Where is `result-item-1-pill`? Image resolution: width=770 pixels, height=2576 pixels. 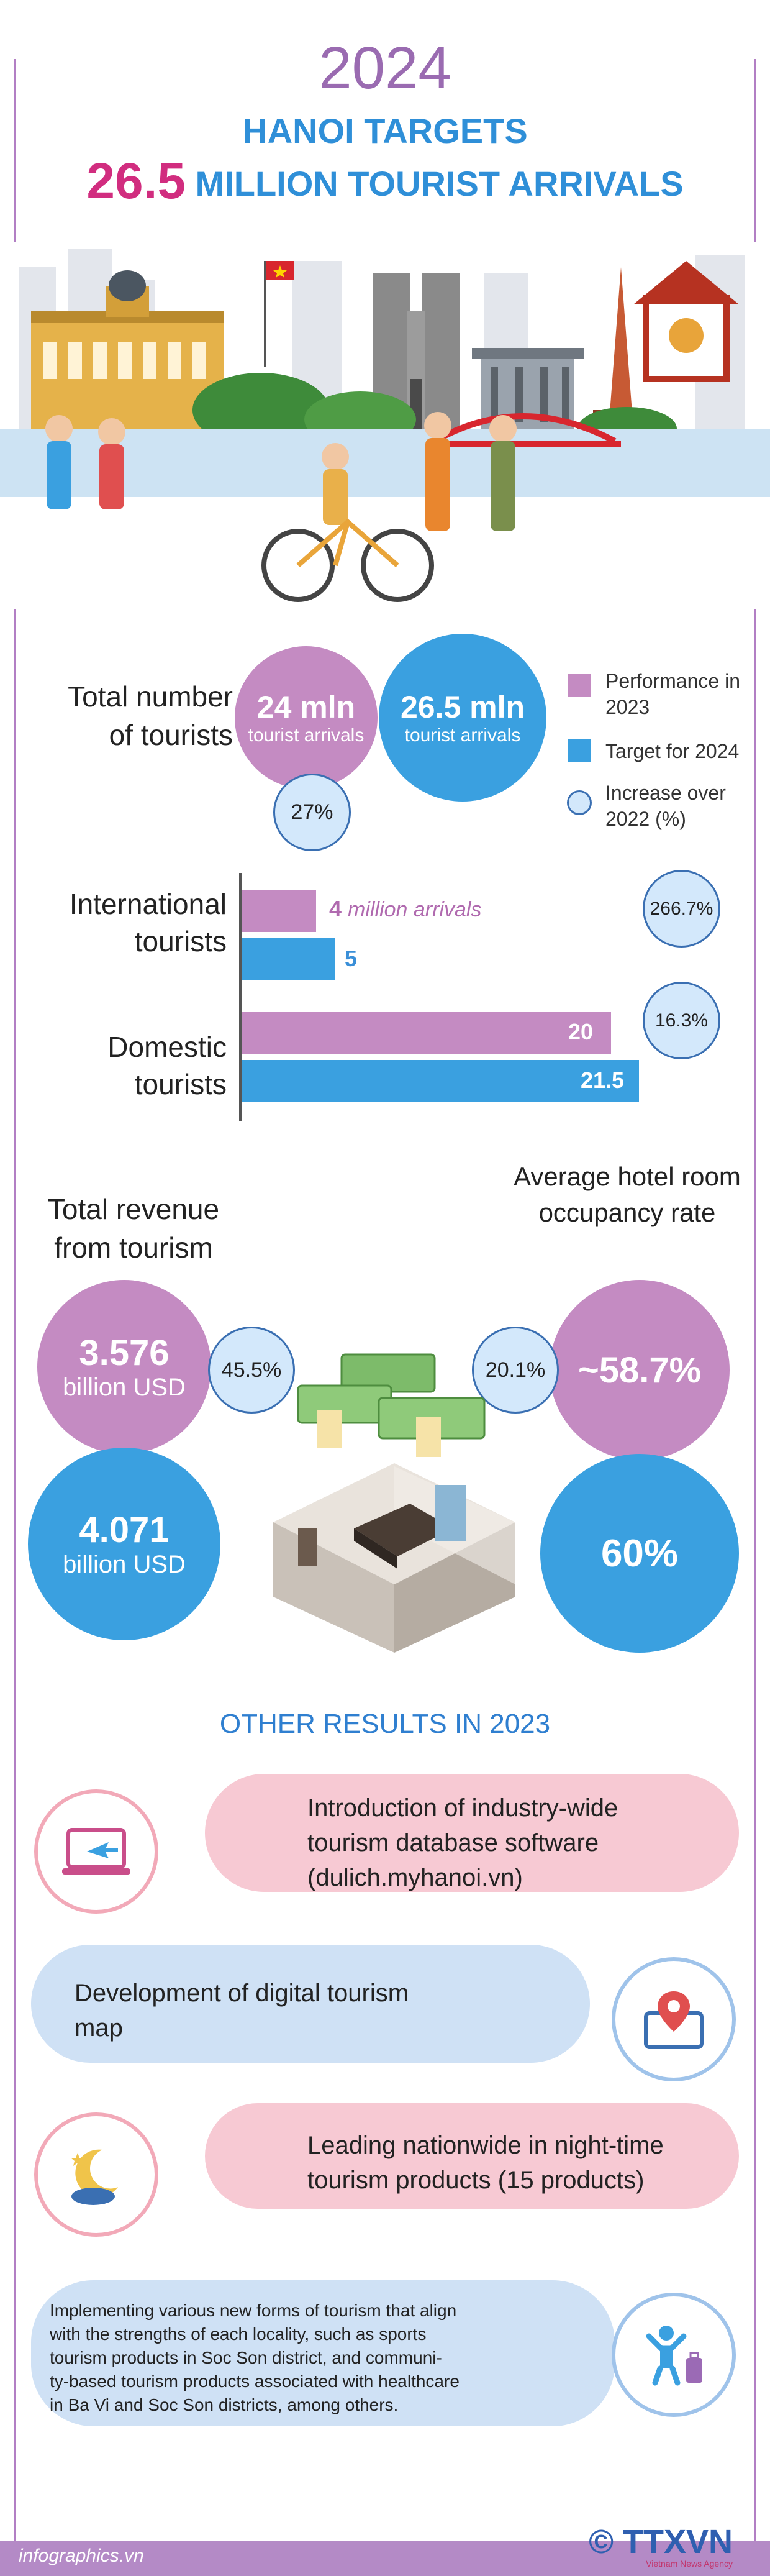 result-item-1-pill is located at coordinates (472, 1833).